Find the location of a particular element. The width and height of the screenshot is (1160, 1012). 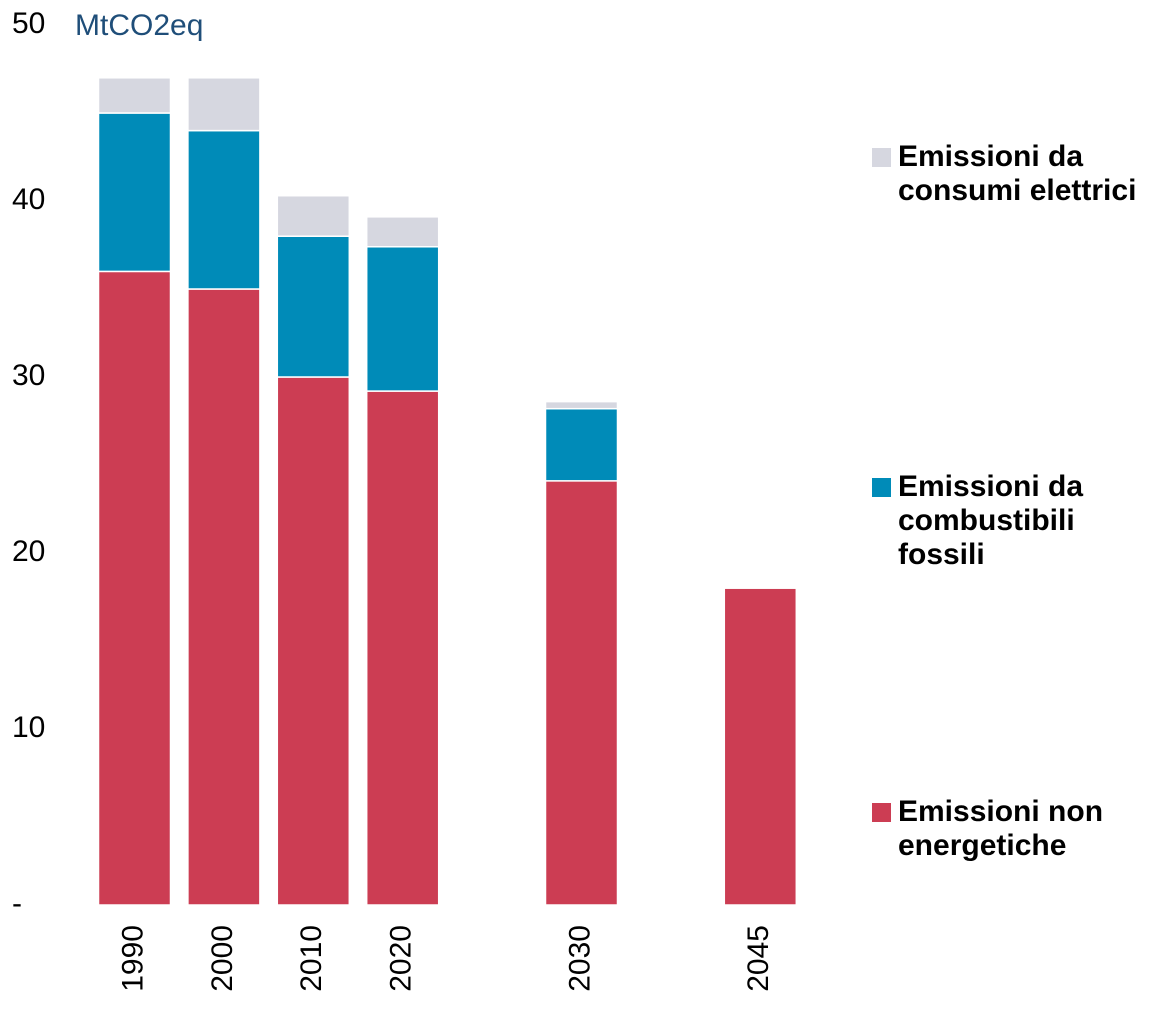

y-tick-label: 10 is located at coordinates (28, 727).